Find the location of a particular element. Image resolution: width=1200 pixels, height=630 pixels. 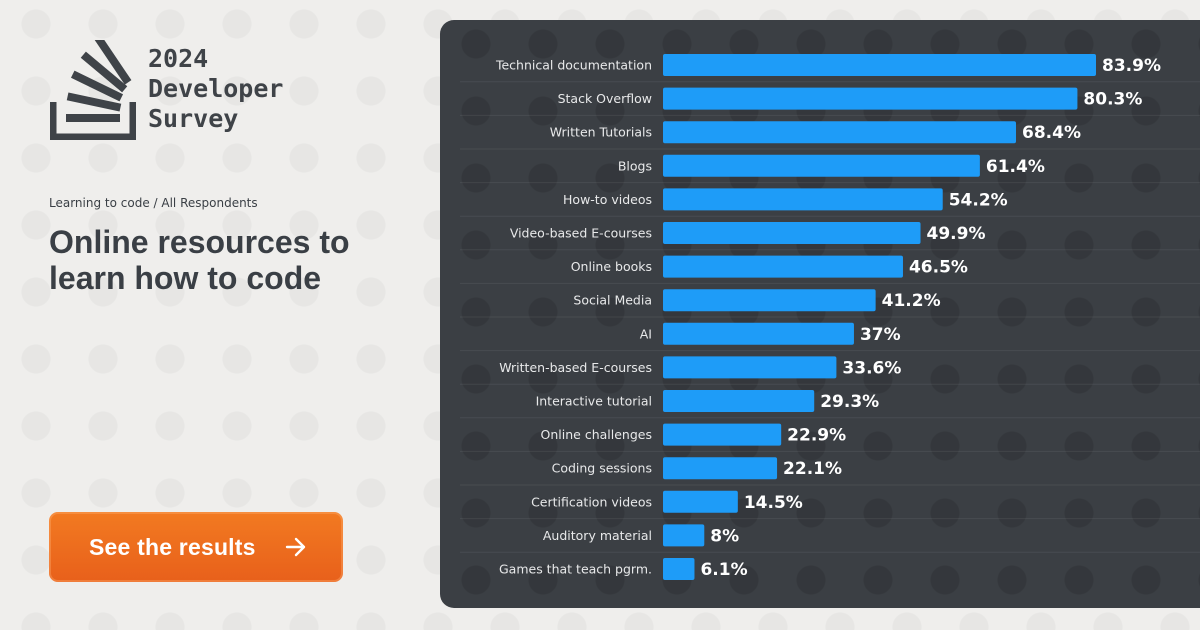

value-label: 80.3% is located at coordinates (1112, 100).